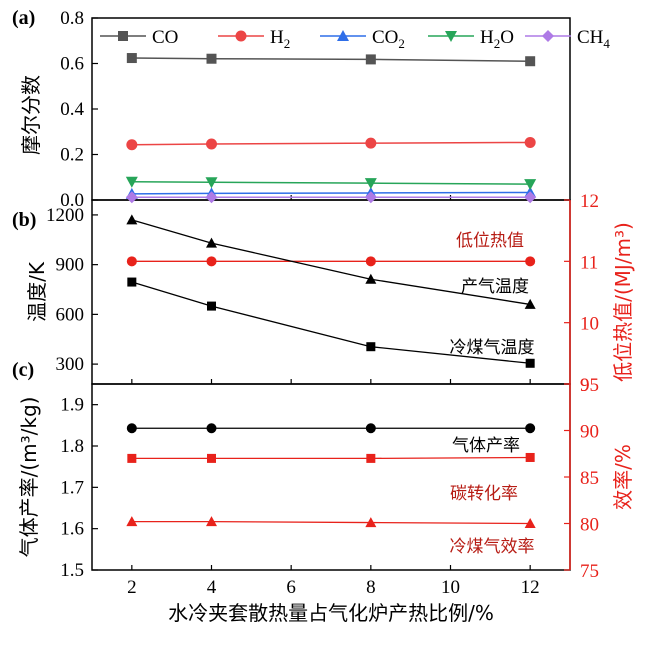 The width and height of the screenshot is (650, 656). Describe the element at coordinates (497, 39) in the screenshot. I see `legend-label-H2O: H2O` at that location.